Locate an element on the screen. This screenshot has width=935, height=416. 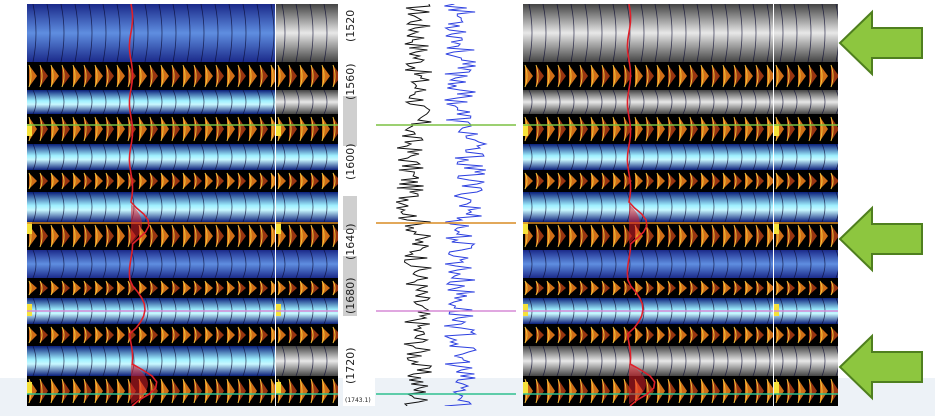
seismic-panel-right-trace is located at coordinates (806, 205).